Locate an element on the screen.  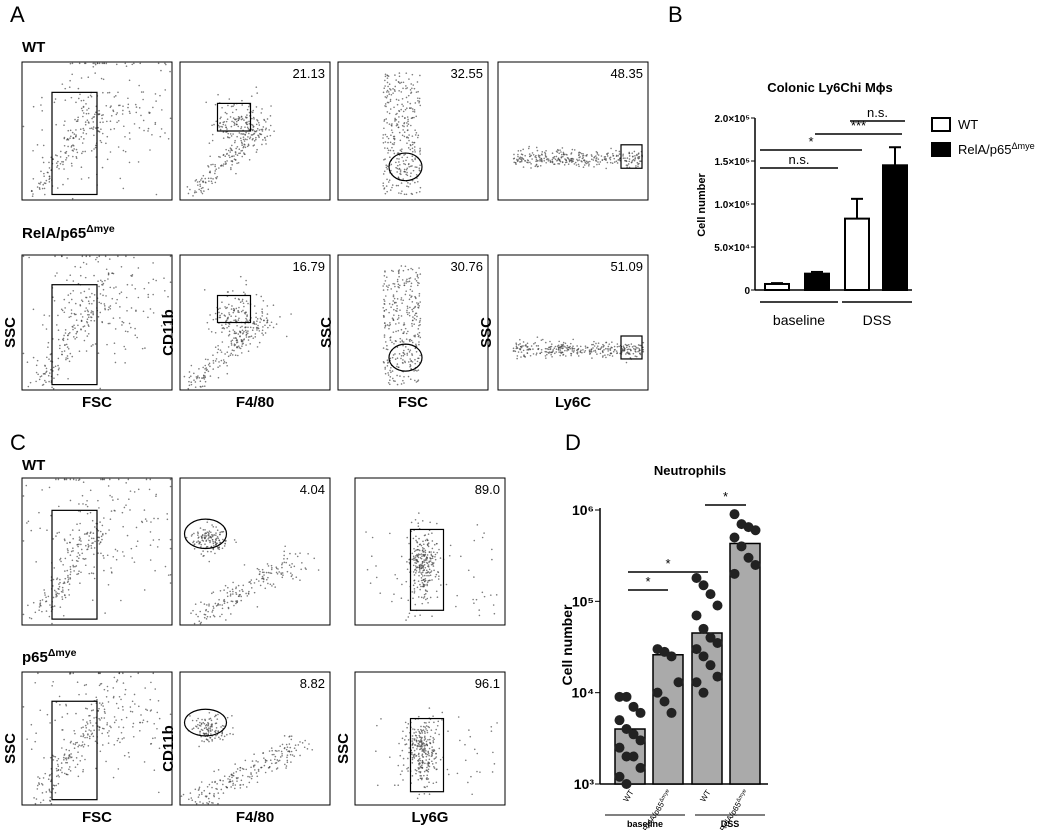
gate-value: 51.09 is located at coordinates (626, 266).